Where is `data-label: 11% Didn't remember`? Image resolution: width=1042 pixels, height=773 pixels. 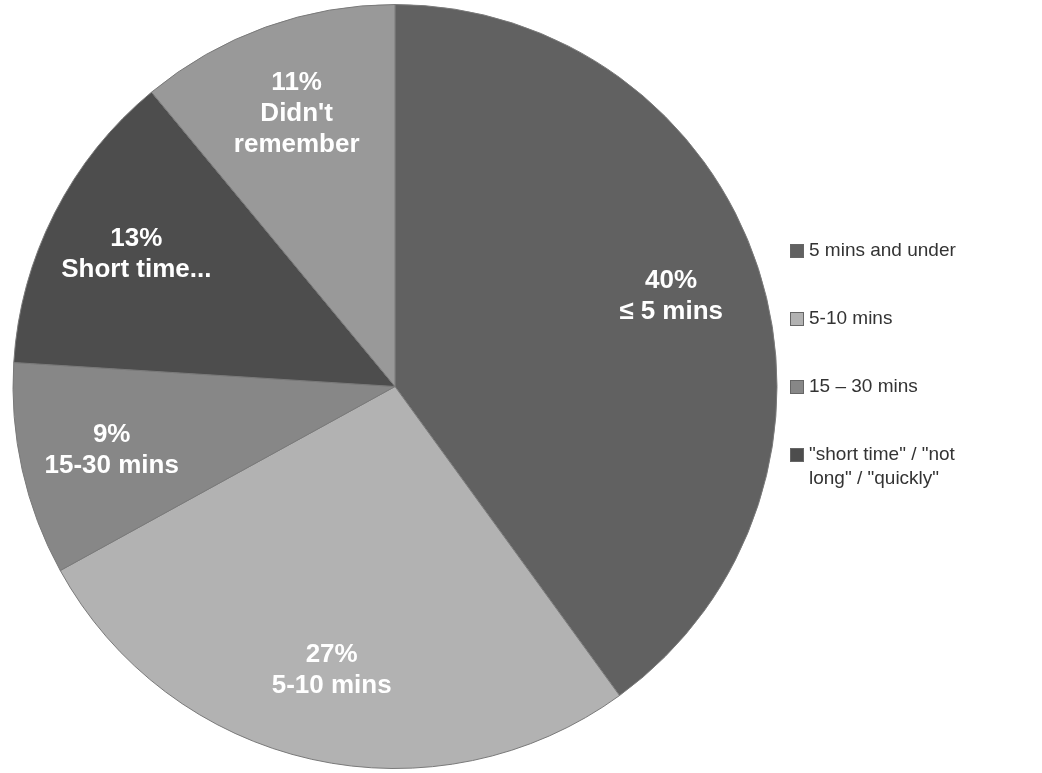
data-label: 11% Didn't remember is located at coordinates (296, 111).